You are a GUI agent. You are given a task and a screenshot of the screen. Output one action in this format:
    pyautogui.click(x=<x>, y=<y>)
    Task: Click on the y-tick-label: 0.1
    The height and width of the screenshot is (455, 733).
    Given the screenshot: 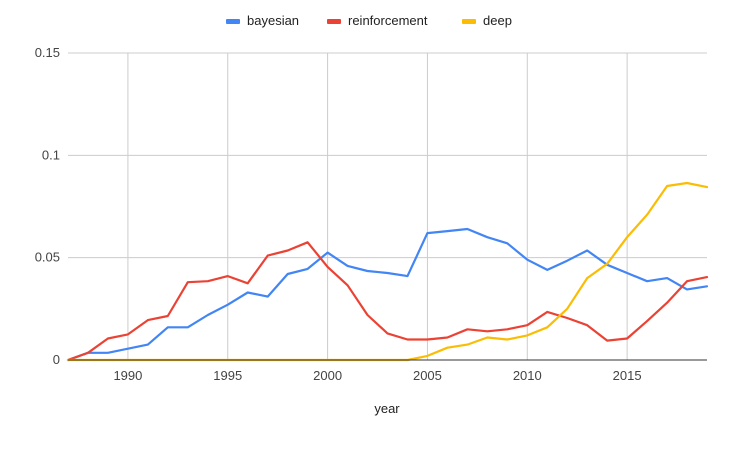 What is the action you would take?
    pyautogui.click(x=51, y=154)
    